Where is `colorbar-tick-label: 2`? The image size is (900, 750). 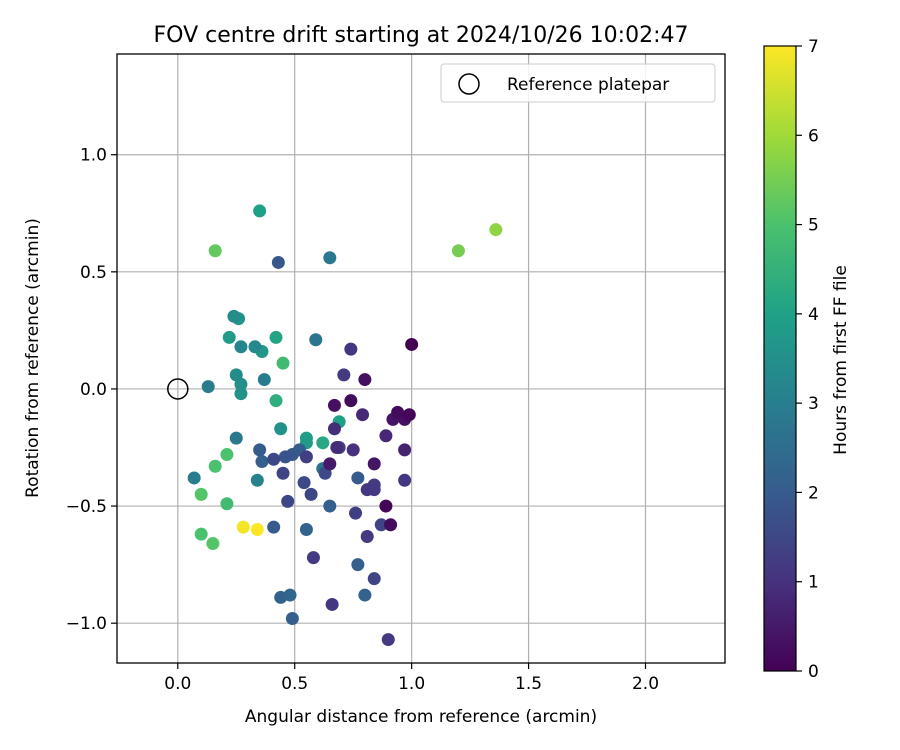
colorbar-tick-label: 2 is located at coordinates (813, 493).